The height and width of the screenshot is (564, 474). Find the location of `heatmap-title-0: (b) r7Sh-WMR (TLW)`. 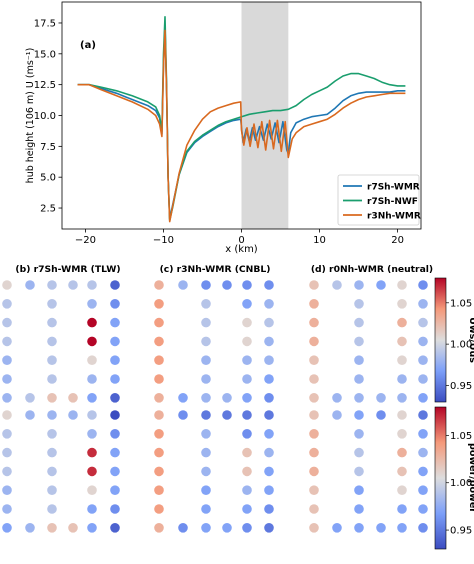

heatmap-title-0: (b) r7Sh-WMR (TLW) is located at coordinates (67, 269).